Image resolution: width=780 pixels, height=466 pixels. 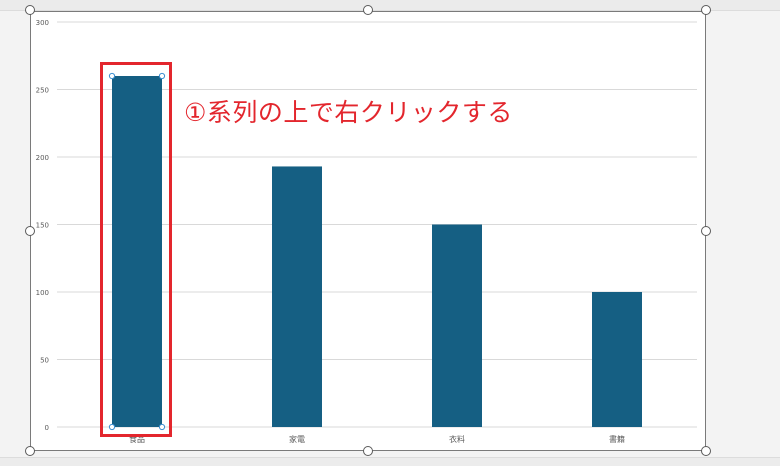 I want to click on y-tick-label: 300, so click(x=42, y=23).